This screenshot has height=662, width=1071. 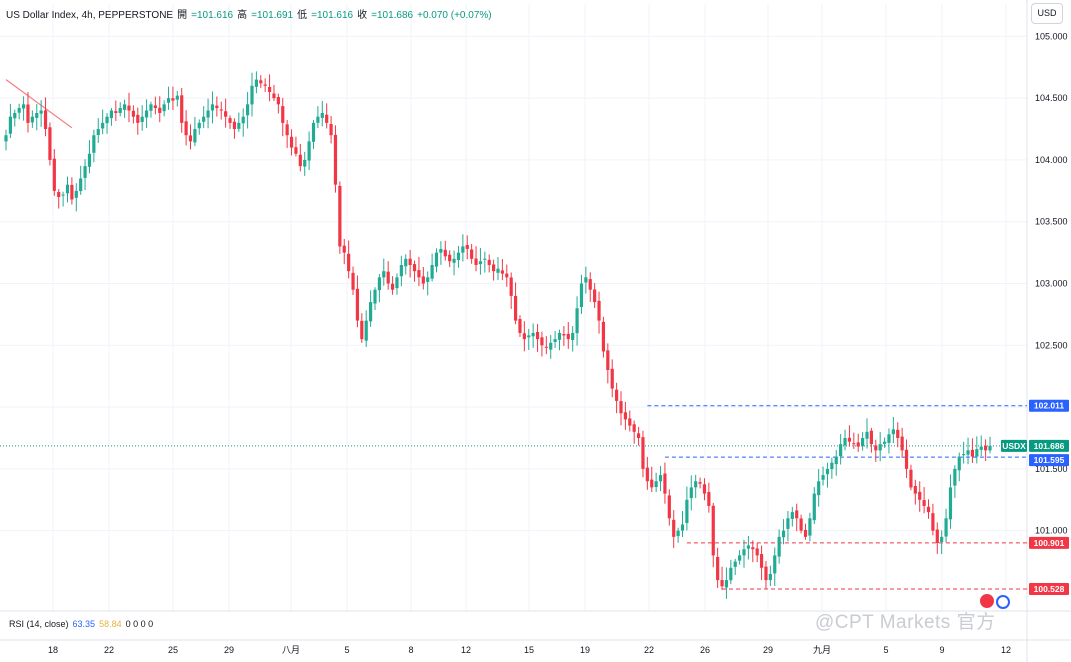 What do you see at coordinates (1047, 13) in the screenshot?
I see `currency-button: USD` at bounding box center [1047, 13].